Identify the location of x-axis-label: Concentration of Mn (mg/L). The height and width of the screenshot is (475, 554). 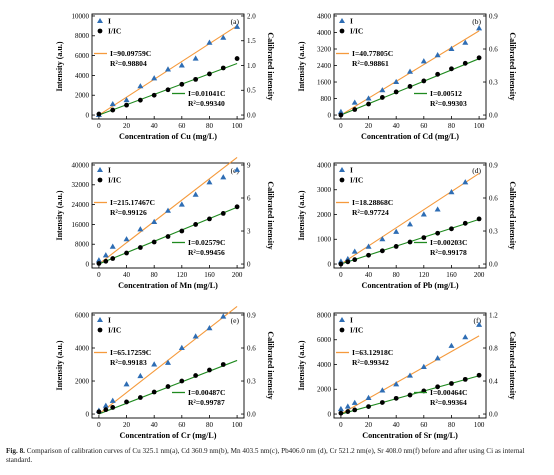
(168, 285).